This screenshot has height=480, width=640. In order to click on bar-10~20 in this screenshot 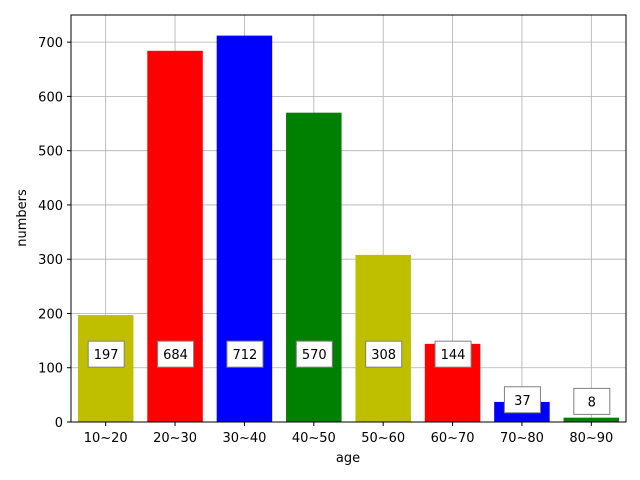, I will do `click(105, 368)`.